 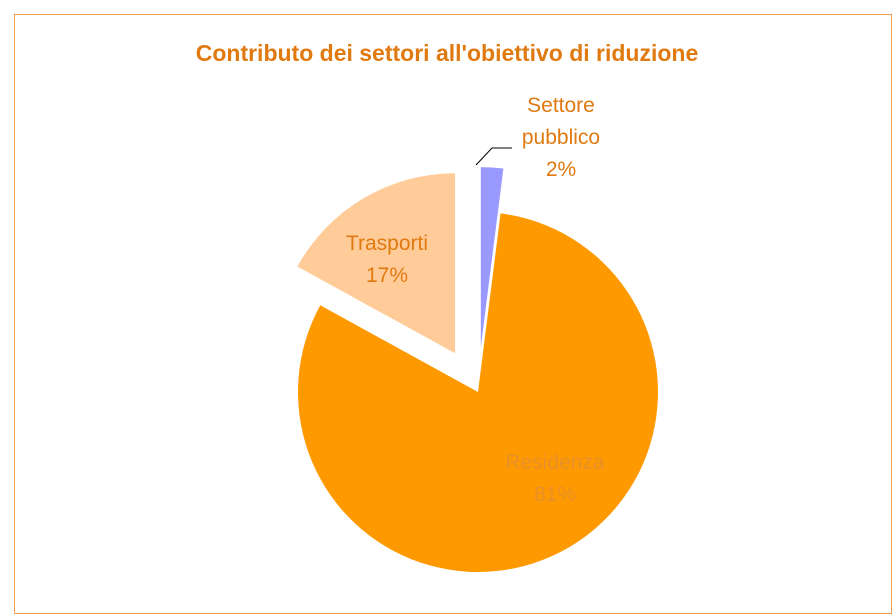 What do you see at coordinates (387, 275) in the screenshot?
I see `slice-value-label: 17%` at bounding box center [387, 275].